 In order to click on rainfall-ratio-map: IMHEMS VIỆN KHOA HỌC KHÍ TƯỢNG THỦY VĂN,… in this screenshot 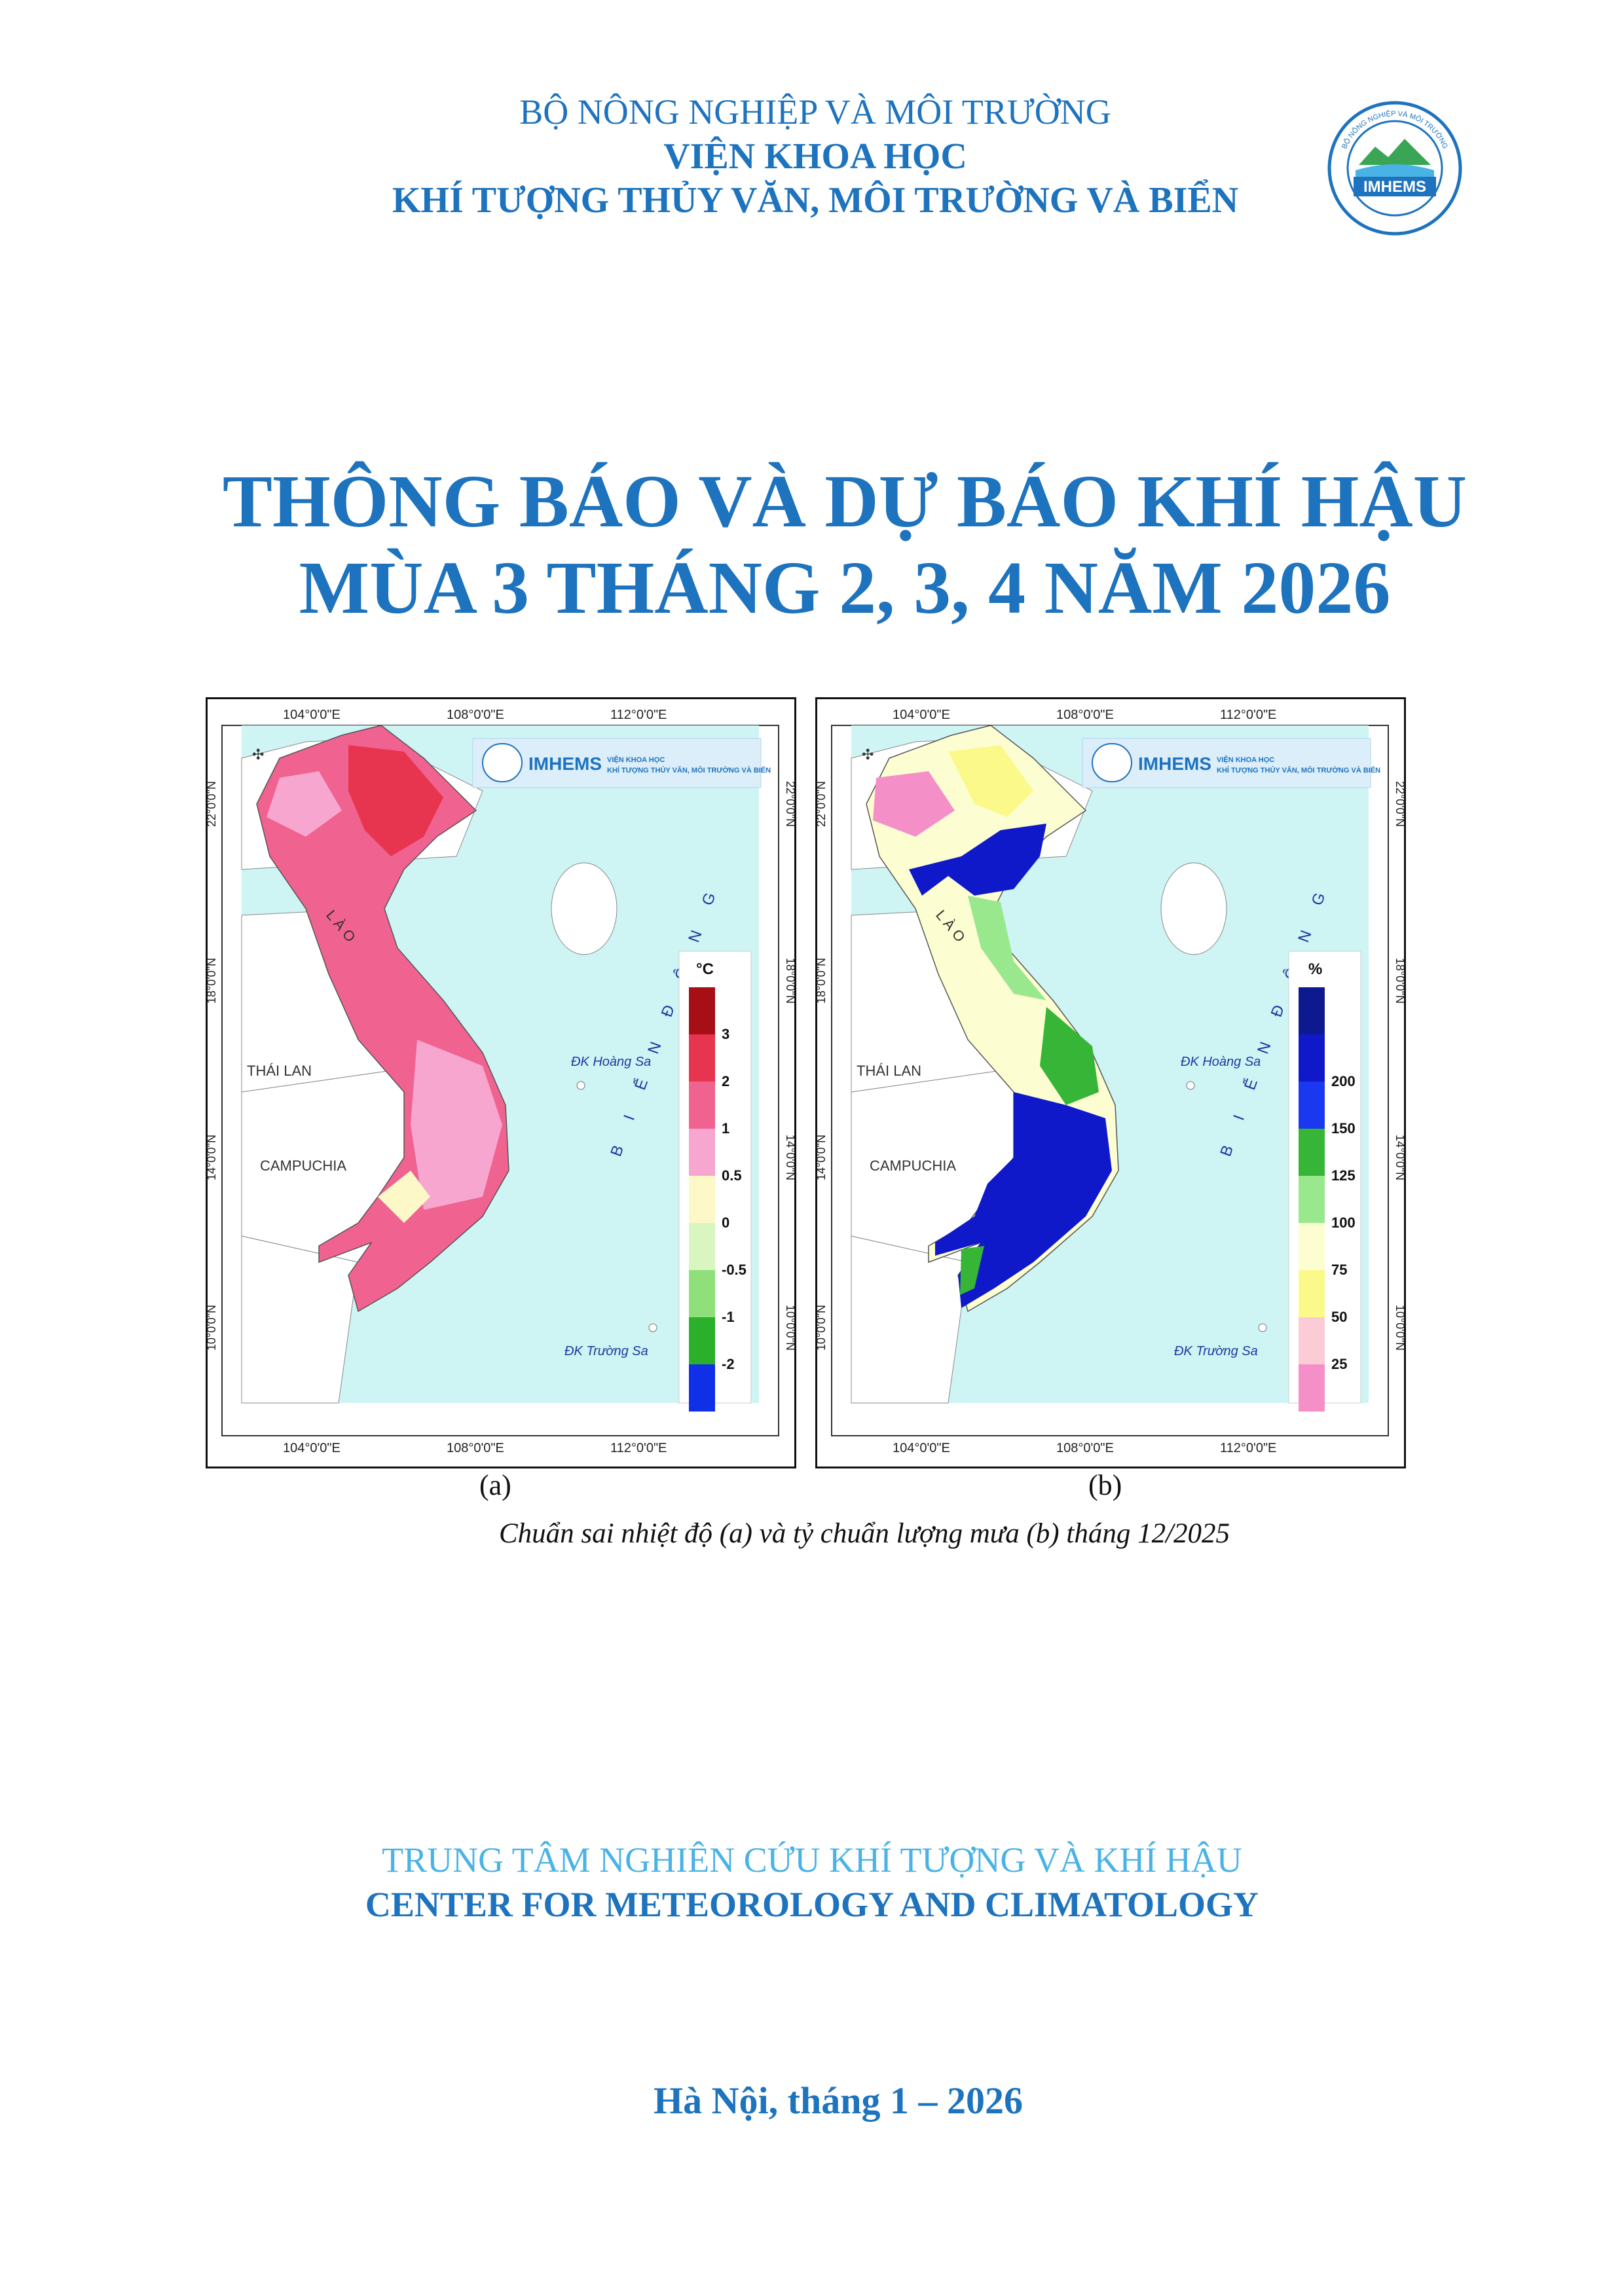, I will do `click(1110, 1082)`.